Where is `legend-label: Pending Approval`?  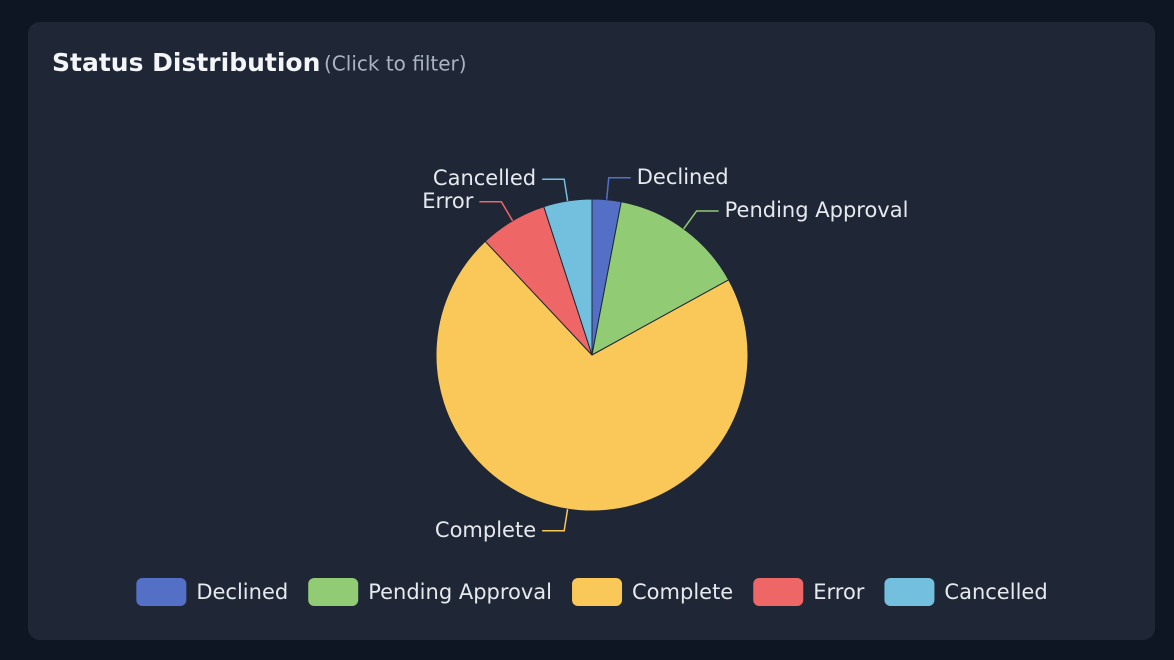 legend-label: Pending Approval is located at coordinates (460, 592).